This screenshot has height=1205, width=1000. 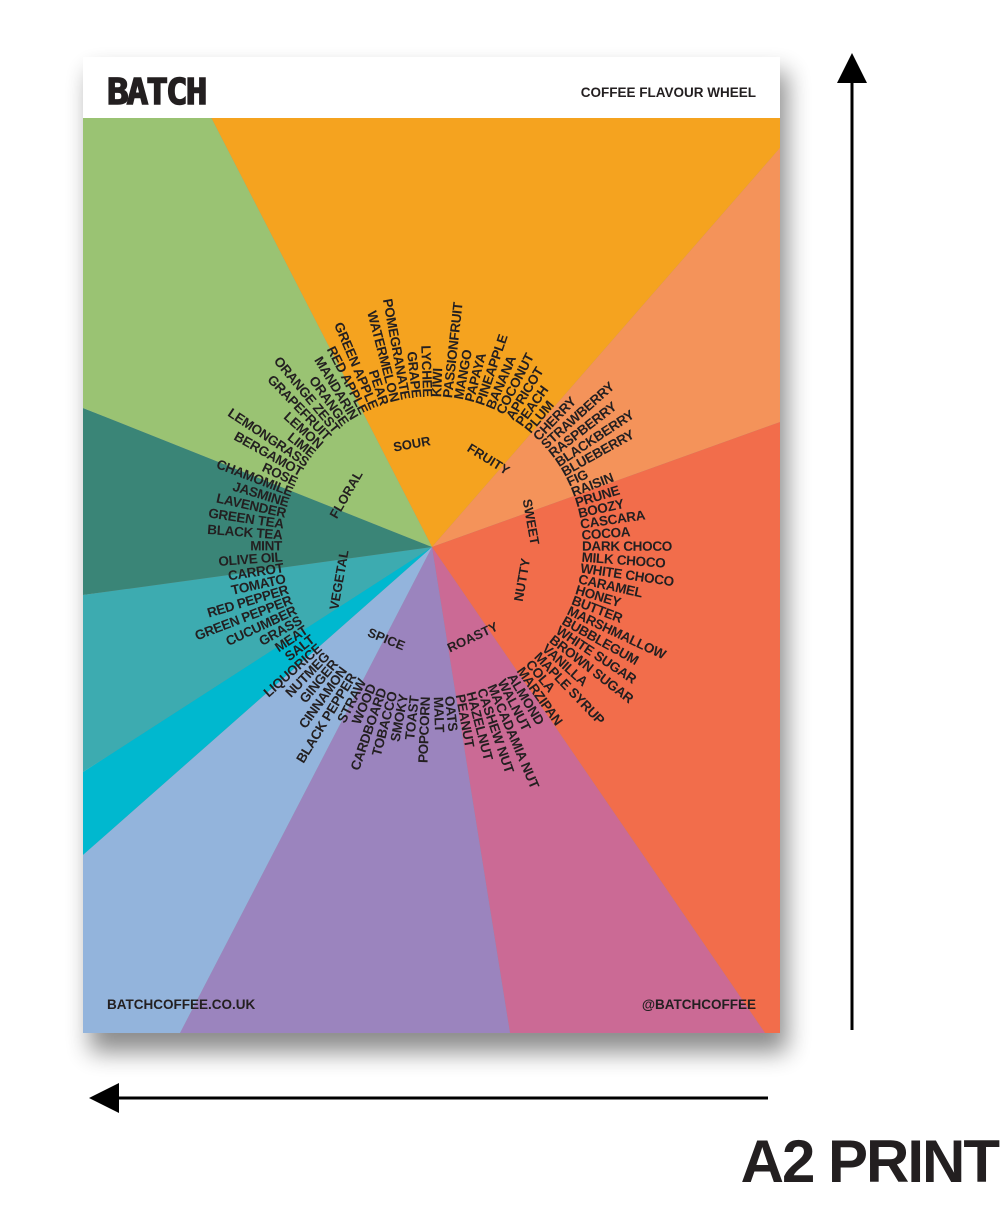 I want to click on header-band, so click(x=431, y=87).